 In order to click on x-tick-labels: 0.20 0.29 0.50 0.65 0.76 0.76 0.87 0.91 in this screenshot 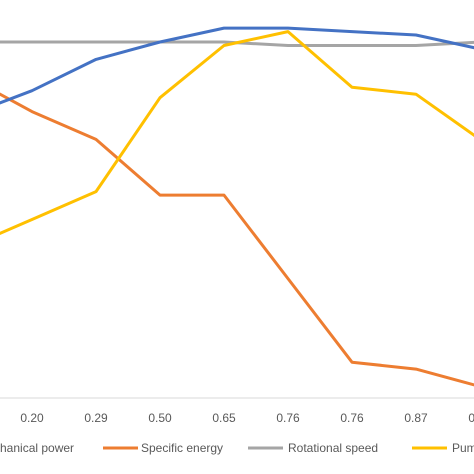, I will do `click(247, 418)`.